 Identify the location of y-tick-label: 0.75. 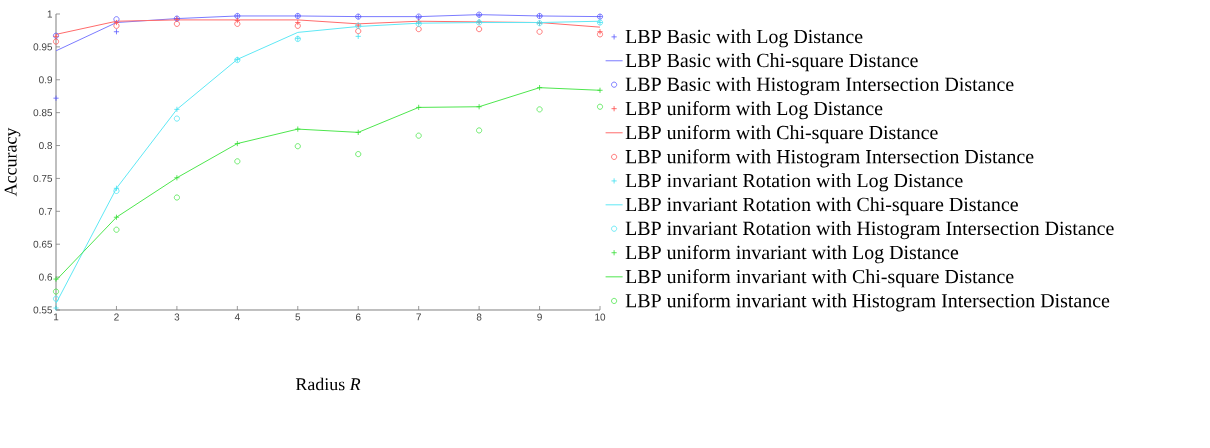
(43, 178).